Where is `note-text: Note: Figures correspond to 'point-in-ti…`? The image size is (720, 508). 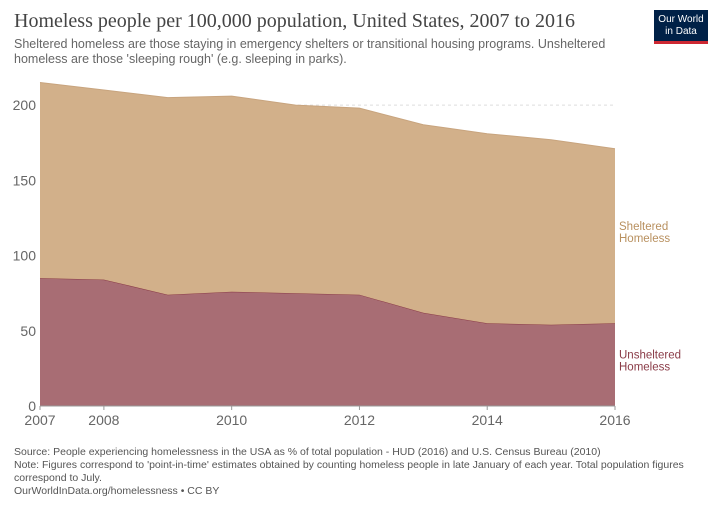
note-text: Note: Figures correspond to 'point-in-ti… is located at coordinates (349, 471).